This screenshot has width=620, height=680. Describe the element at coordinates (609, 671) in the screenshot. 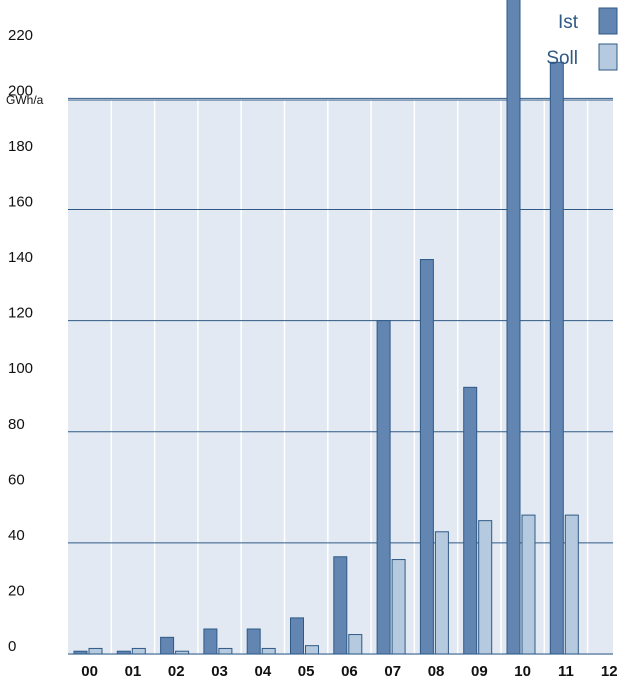

I see `x-tick-label: 12` at that location.